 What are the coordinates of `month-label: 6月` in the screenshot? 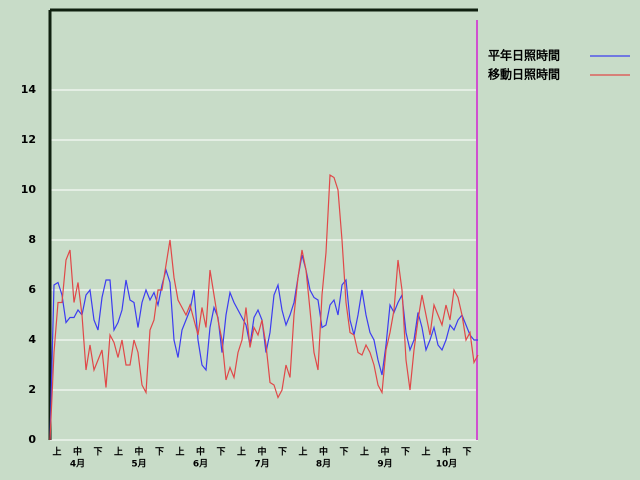 It's located at (200, 464).